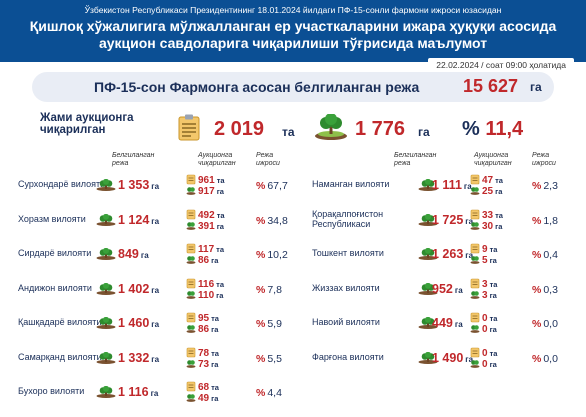  I want to click on totals-label-line1: Жами аукционга, so click(87, 118).